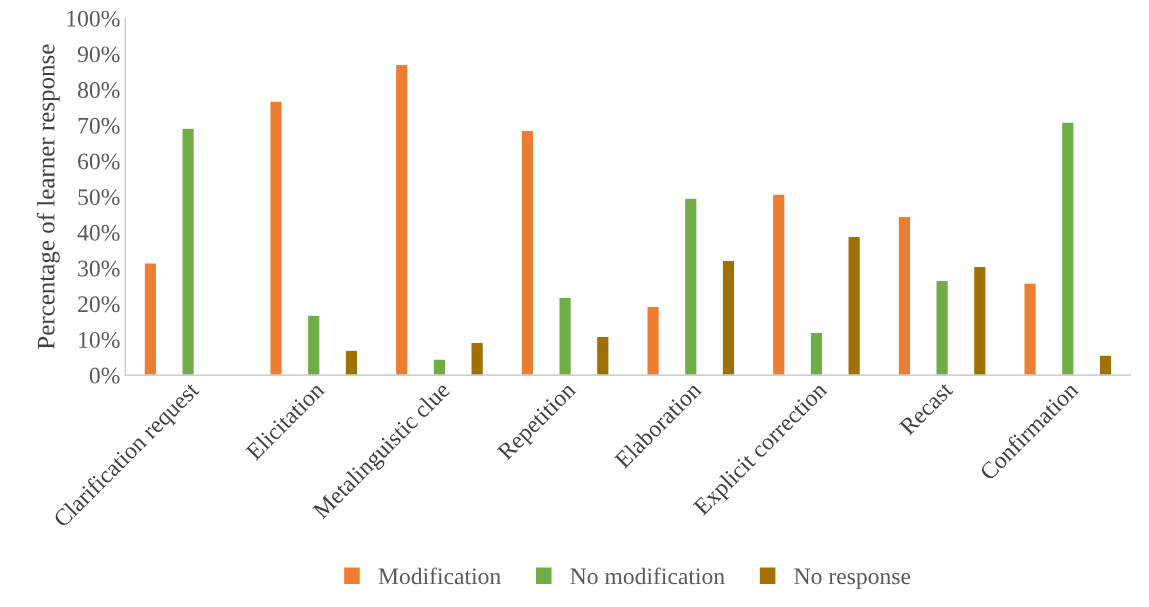 The image size is (1149, 607). What do you see at coordinates (99, 161) in the screenshot?
I see `y-tick-label: 60%` at bounding box center [99, 161].